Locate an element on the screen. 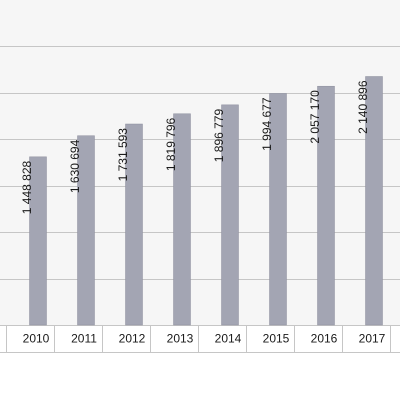 The height and width of the screenshot is (400, 400). bar-2010 is located at coordinates (38, 241).